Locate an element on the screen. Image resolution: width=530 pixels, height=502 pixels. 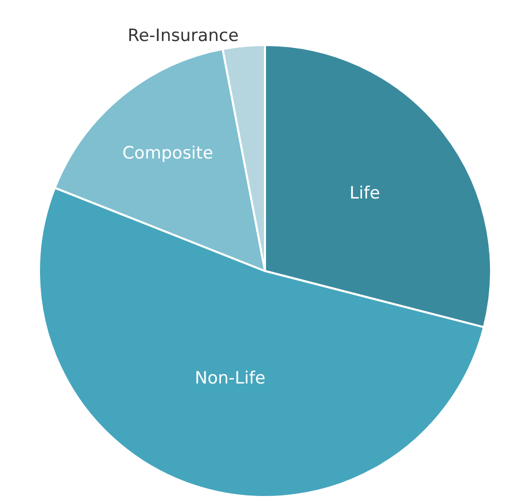
slice-label: Life is located at coordinates (364, 194).